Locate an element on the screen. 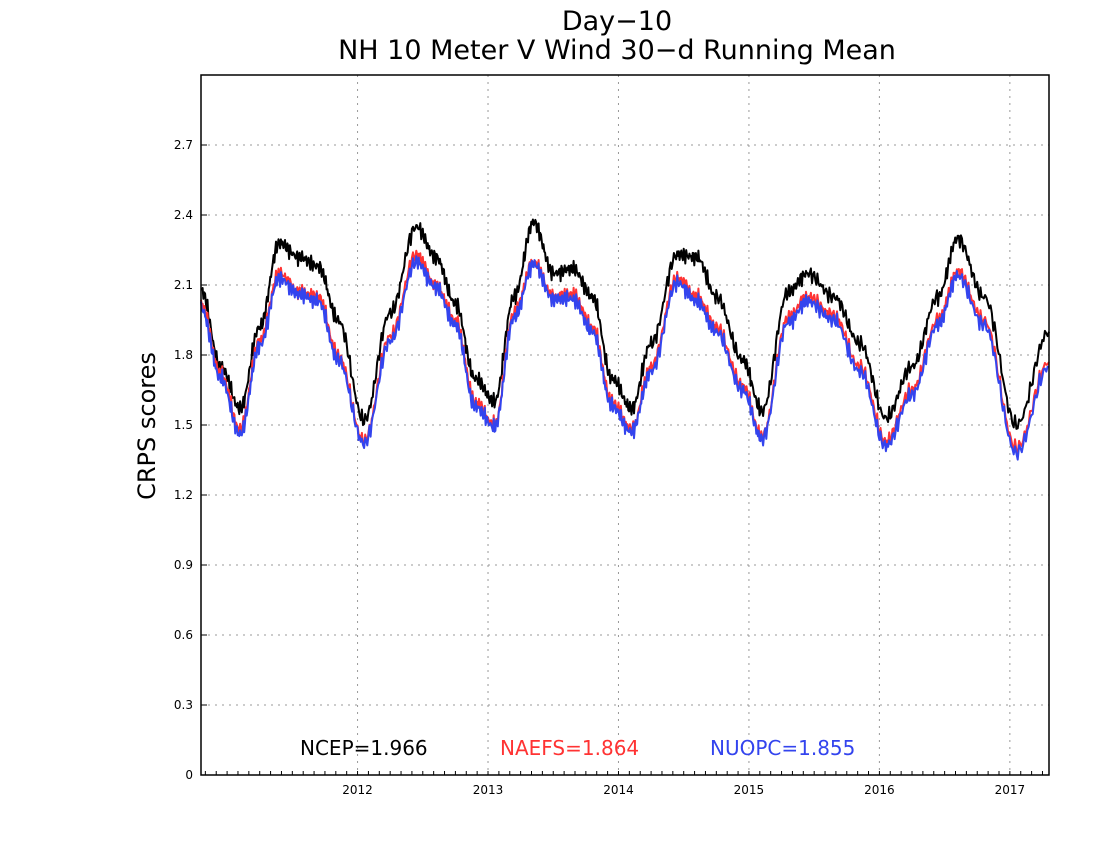  legend: NCEP=1.966 NAEFS=1.864 NUOPC=1.855 is located at coordinates (577, 748).